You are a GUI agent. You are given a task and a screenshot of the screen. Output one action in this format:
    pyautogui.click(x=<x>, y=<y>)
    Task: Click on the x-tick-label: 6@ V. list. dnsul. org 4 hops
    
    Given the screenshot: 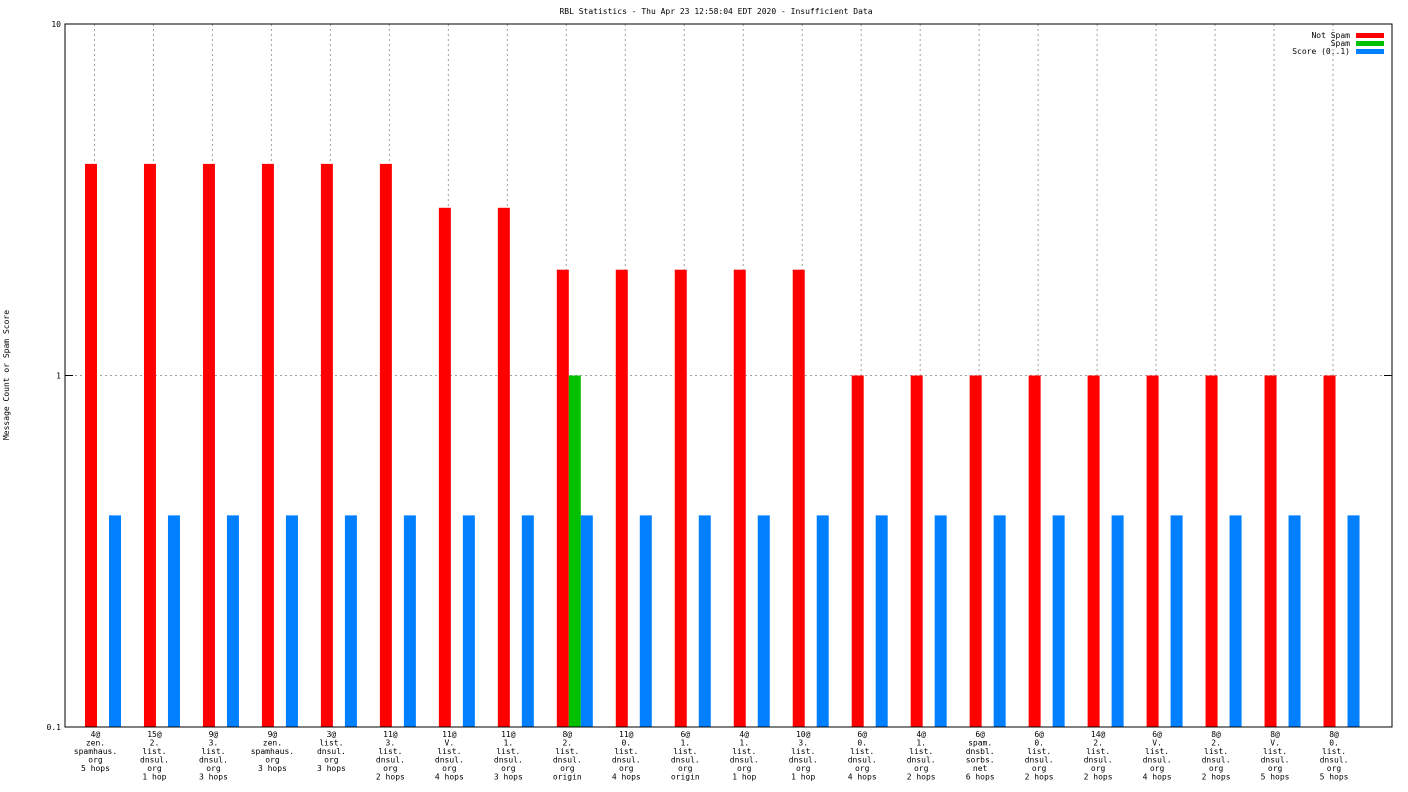 What is the action you would take?
    pyautogui.click(x=1157, y=756)
    